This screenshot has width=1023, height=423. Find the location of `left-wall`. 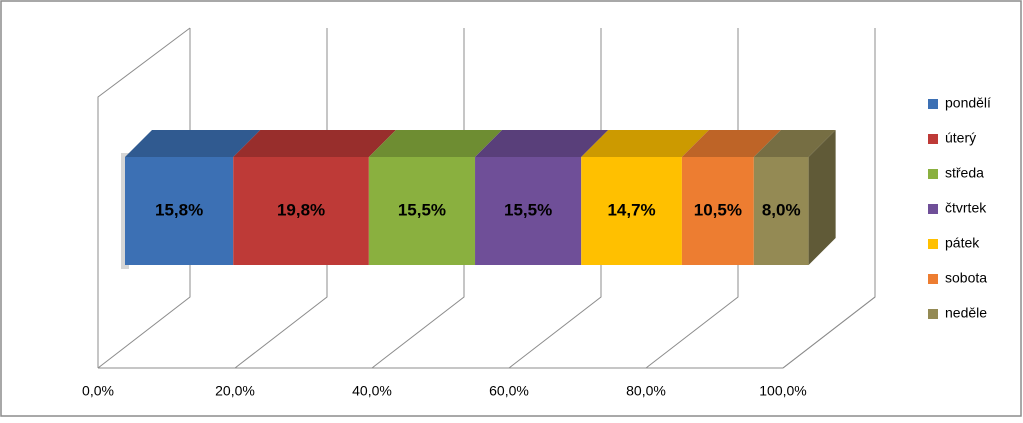

left-wall is located at coordinates (144, 197).